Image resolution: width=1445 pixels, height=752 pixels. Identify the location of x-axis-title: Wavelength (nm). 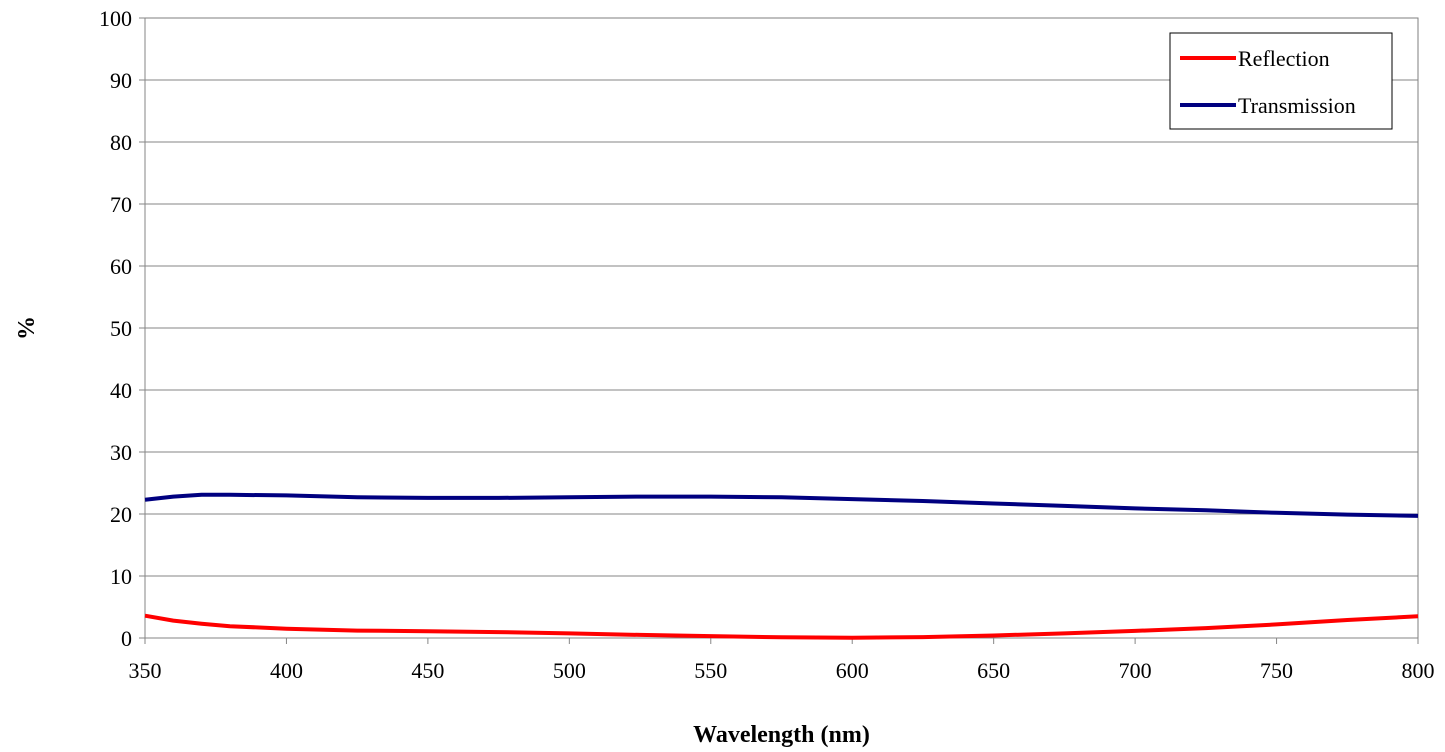
(781, 735).